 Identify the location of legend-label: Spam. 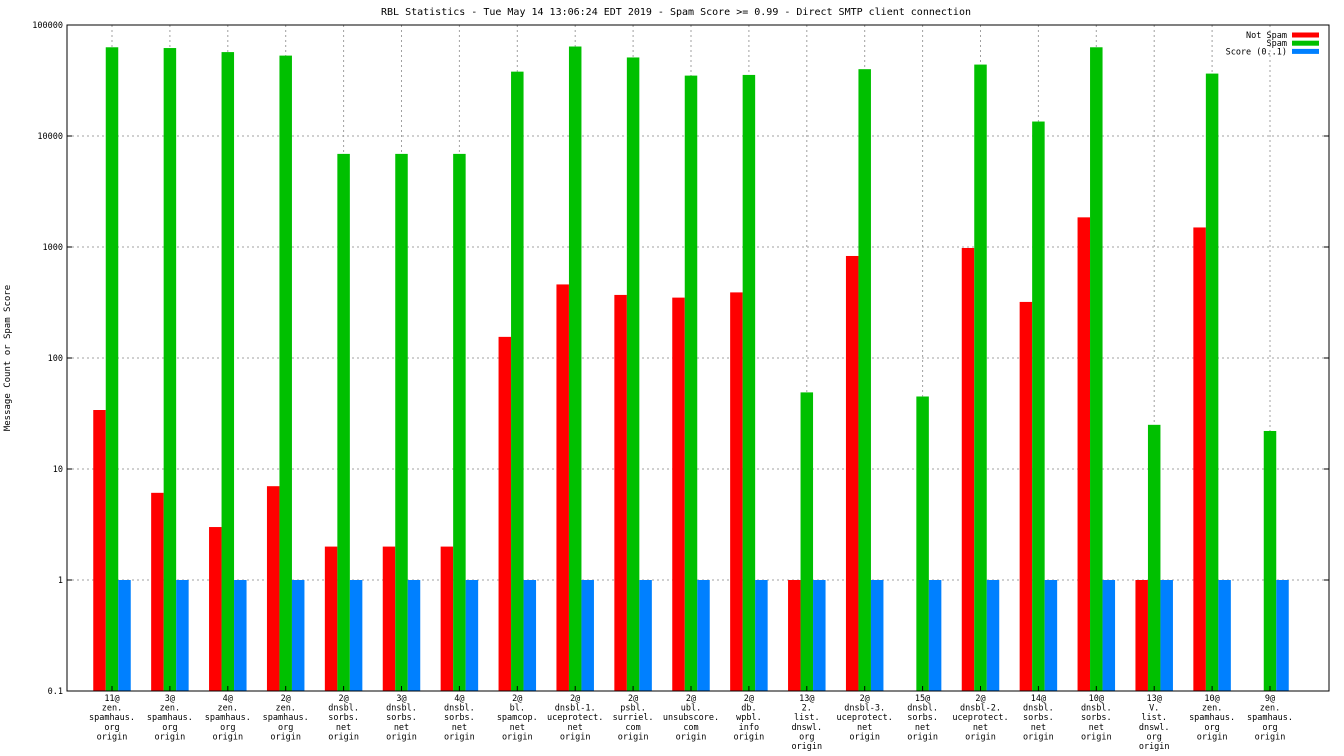
(1277, 44).